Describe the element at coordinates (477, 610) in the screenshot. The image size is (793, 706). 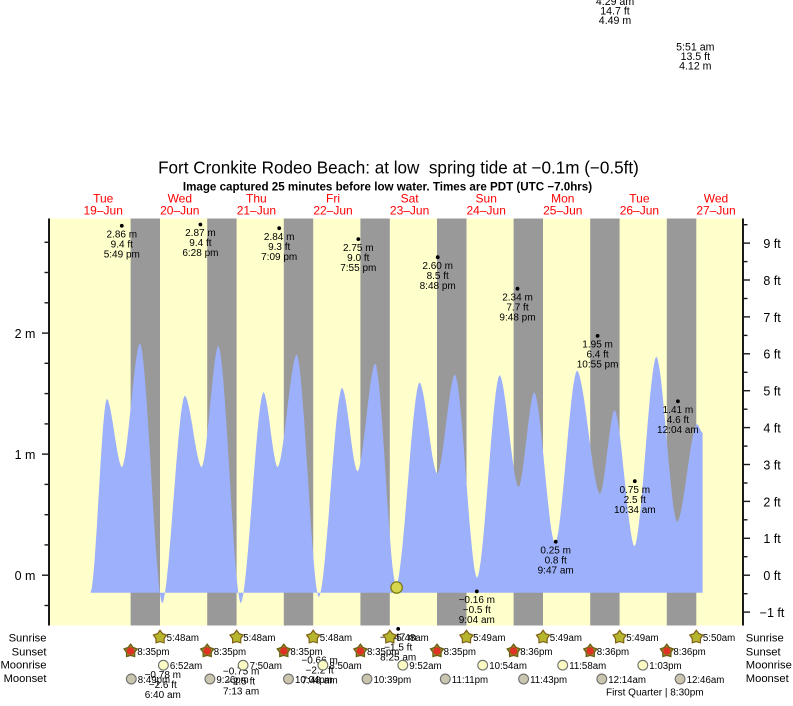
I see `svg-text: −0.5 ft` at that location.